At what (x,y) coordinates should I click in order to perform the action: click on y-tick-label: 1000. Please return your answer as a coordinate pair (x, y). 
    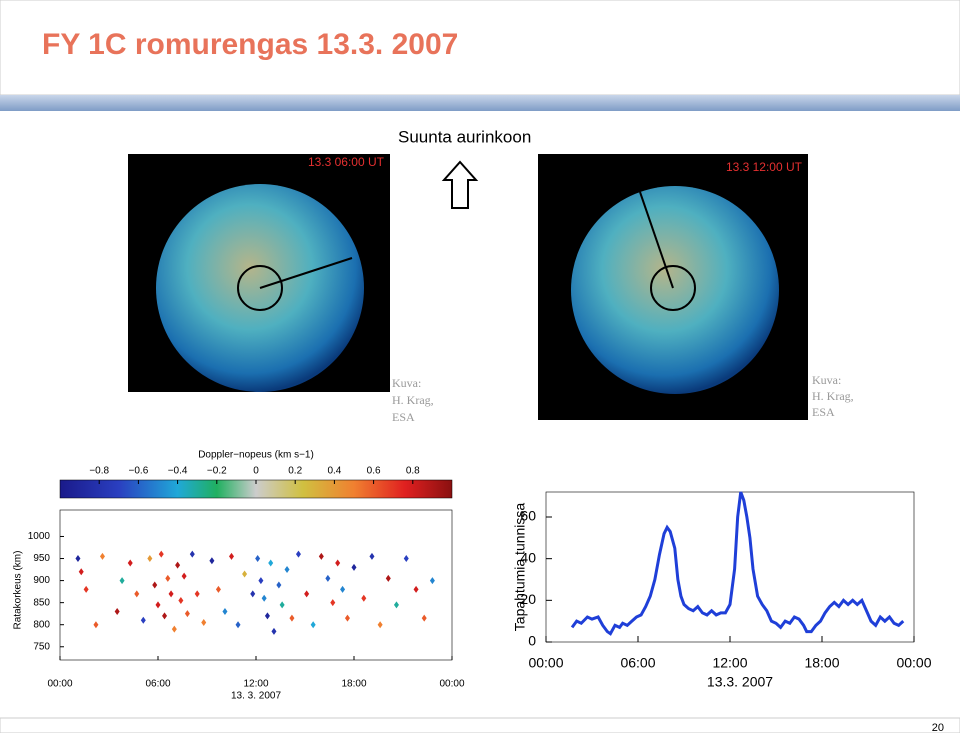
    Looking at the image, I should click on (39, 536).